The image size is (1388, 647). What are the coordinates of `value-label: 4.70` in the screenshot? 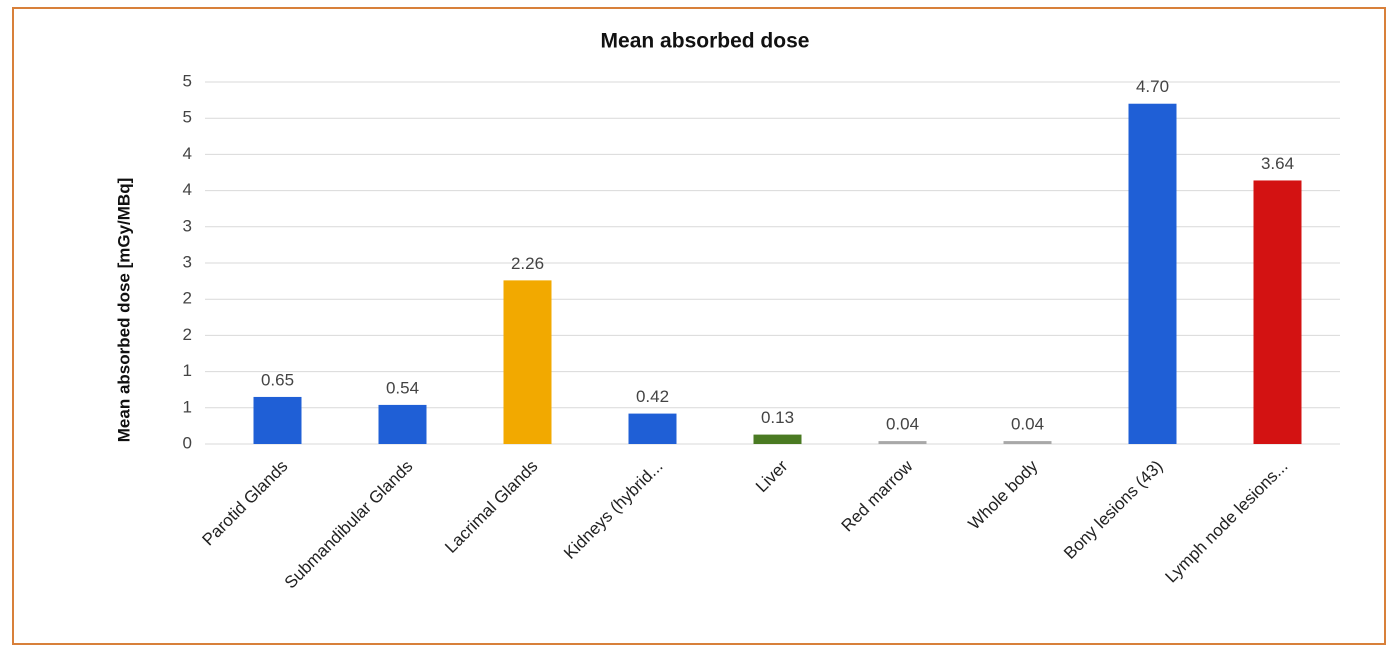 It's located at (1152, 86).